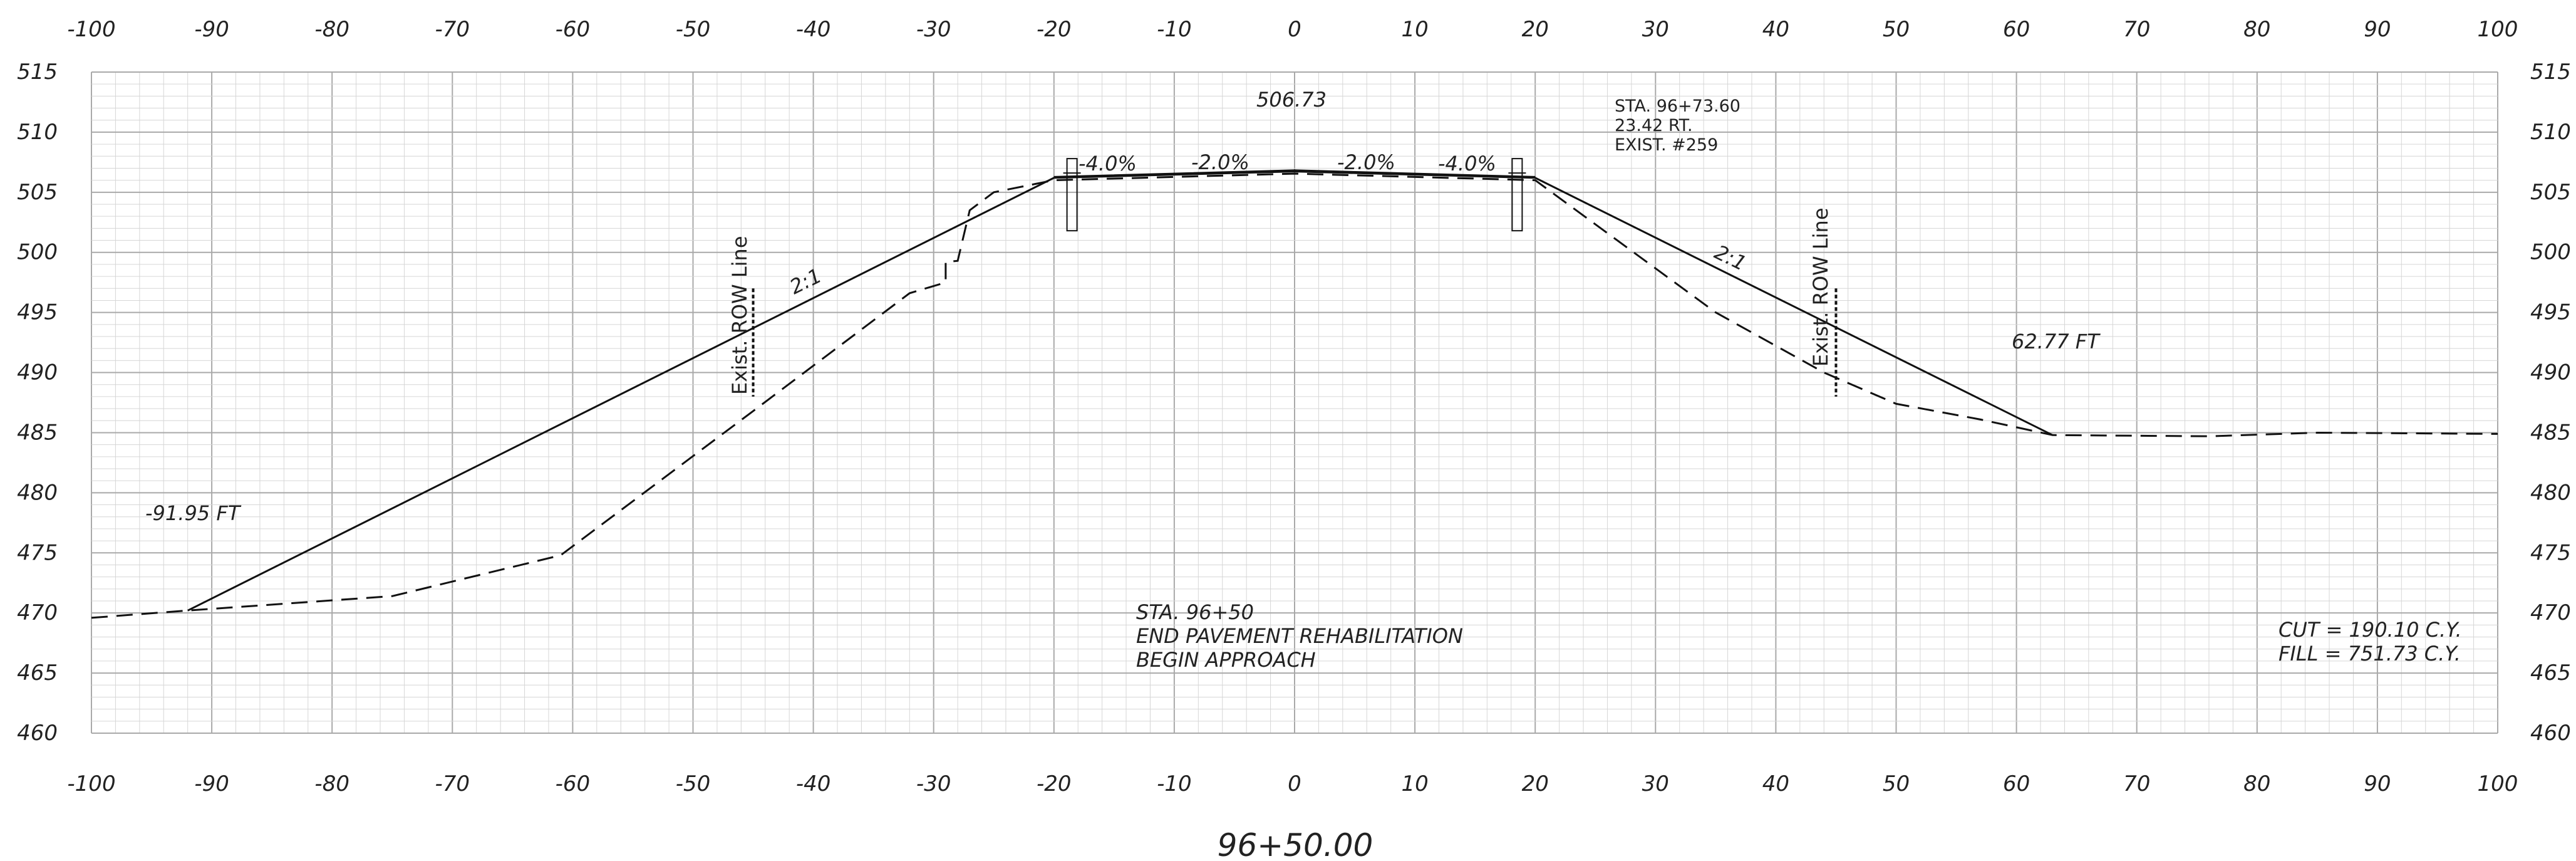 This screenshot has width=2576, height=861. What do you see at coordinates (805, 281) in the screenshot?
I see `slope-label-left: 2:1` at bounding box center [805, 281].